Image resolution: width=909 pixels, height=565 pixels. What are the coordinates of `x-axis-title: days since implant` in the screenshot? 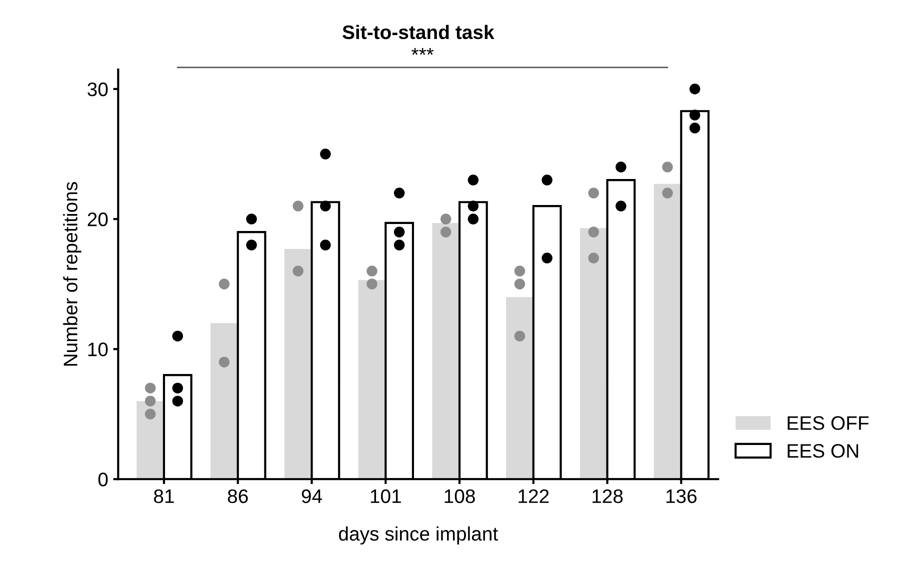 It's located at (418, 535).